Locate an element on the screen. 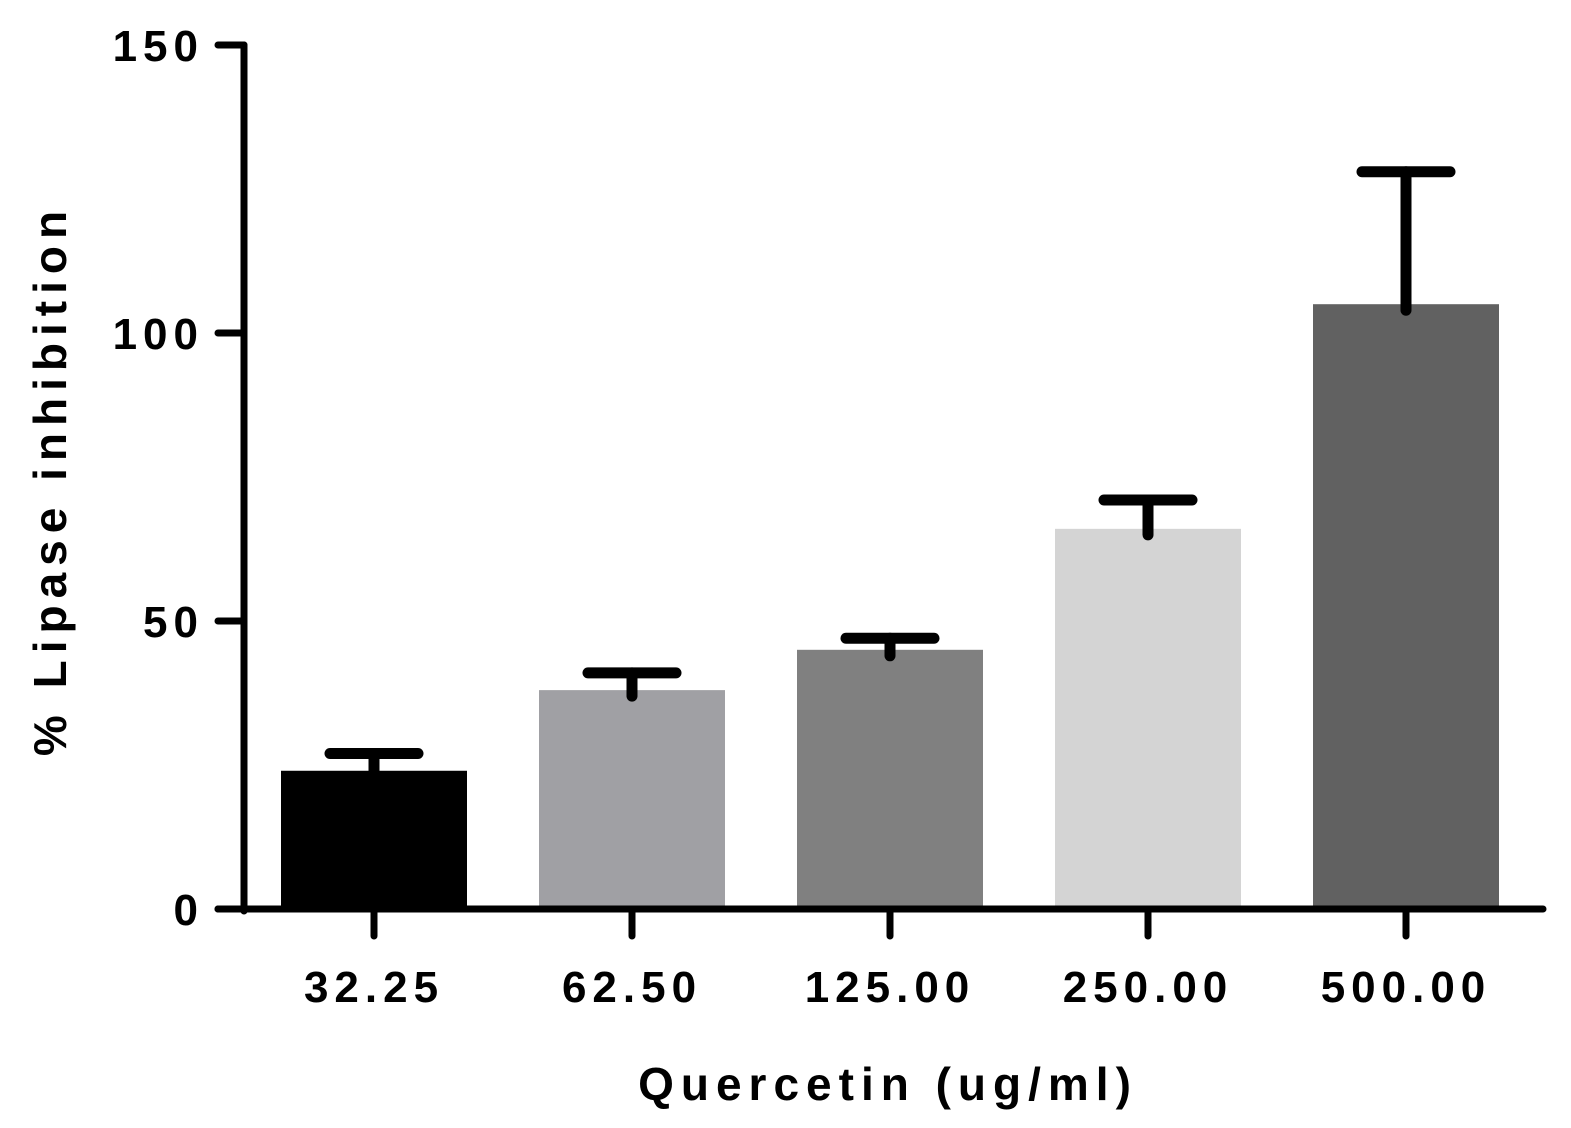  y-tick-label-150: 150 is located at coordinates (158, 46).